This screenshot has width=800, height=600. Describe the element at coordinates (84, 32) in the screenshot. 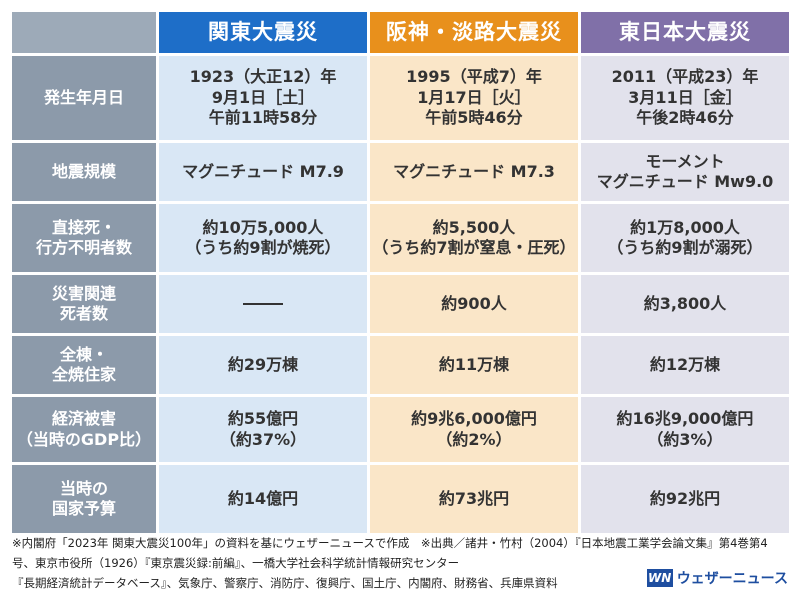

I see `table-corner` at that location.